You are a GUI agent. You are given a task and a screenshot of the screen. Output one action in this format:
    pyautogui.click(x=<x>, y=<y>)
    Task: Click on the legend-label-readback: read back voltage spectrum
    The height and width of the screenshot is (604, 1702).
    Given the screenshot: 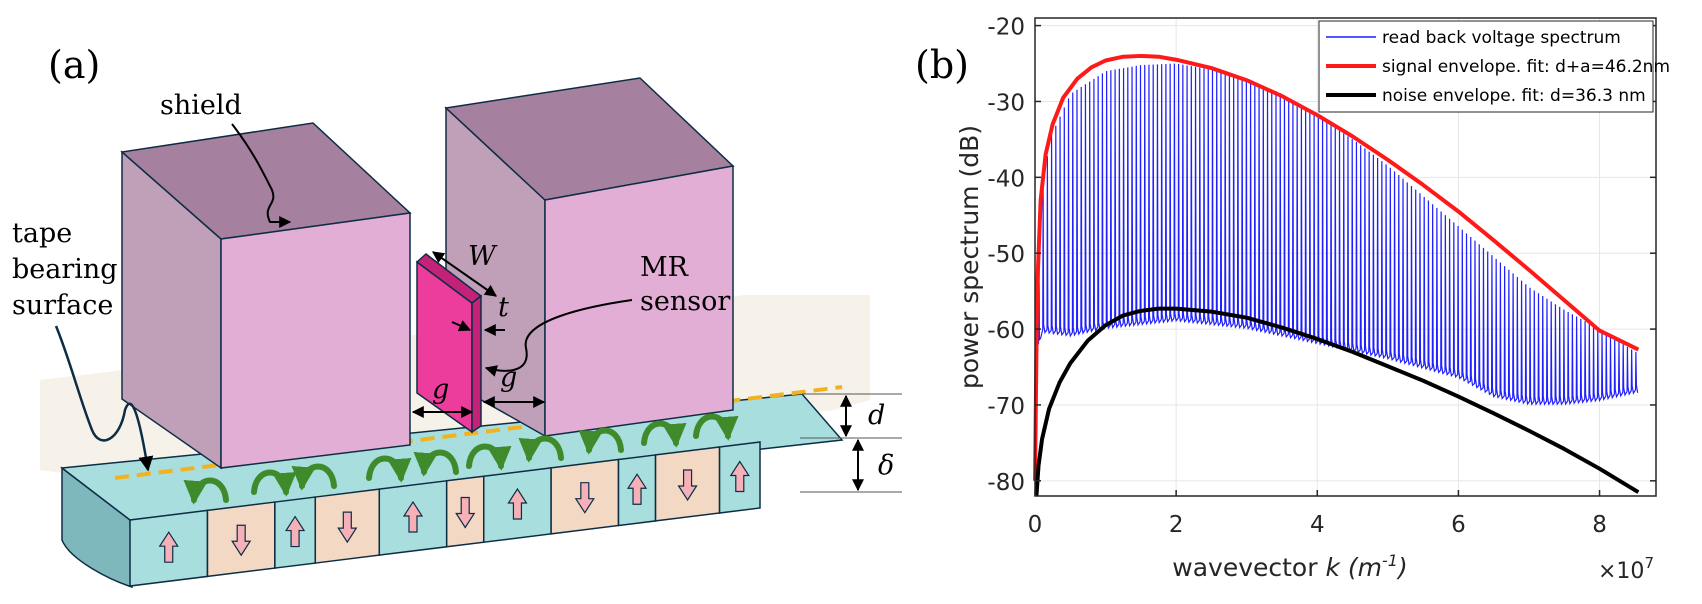 What is the action you would take?
    pyautogui.click(x=1501, y=38)
    